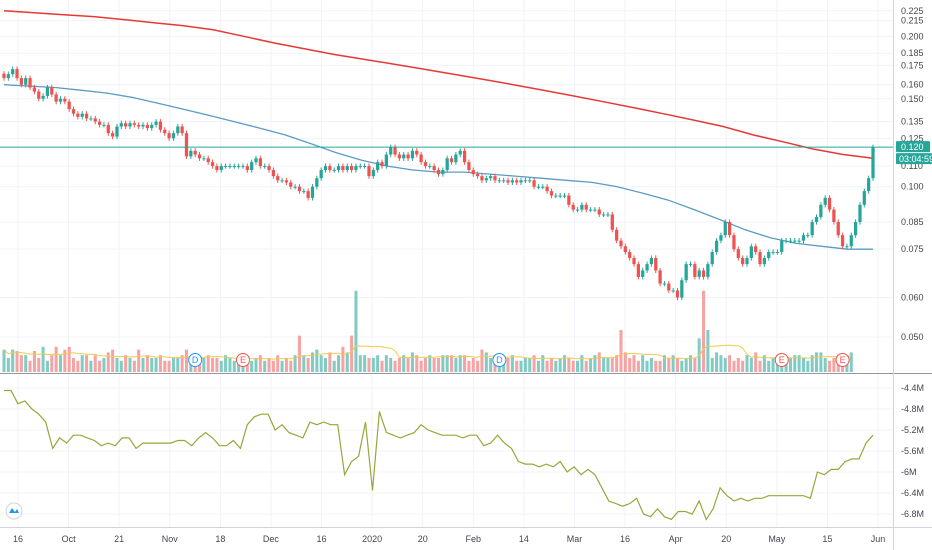 This screenshot has width=932, height=550. Describe the element at coordinates (878, 539) in the screenshot. I see `time-tick-label: Jun` at that location.